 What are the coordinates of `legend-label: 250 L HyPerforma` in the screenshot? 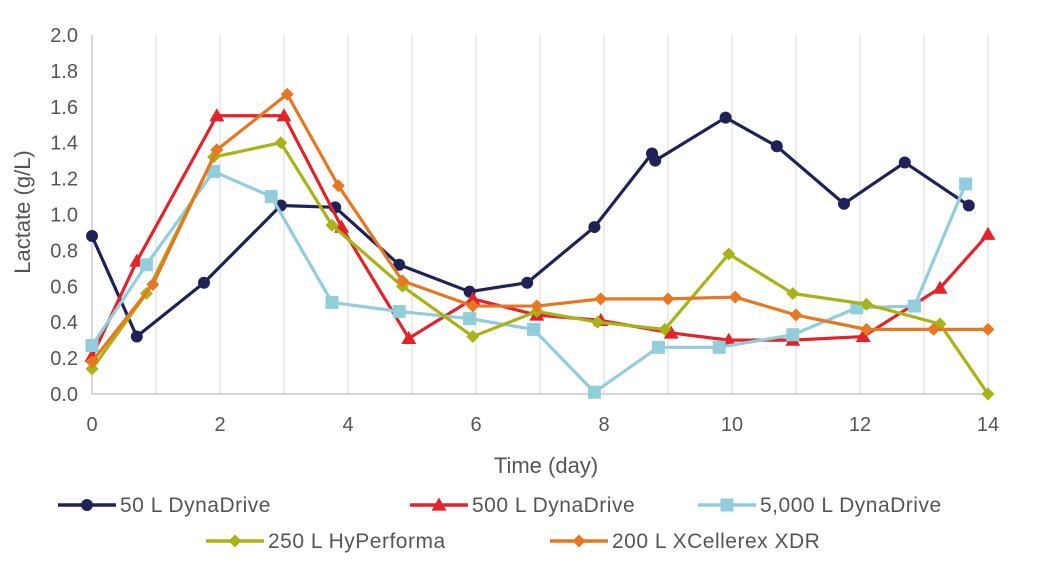 It's located at (357, 541).